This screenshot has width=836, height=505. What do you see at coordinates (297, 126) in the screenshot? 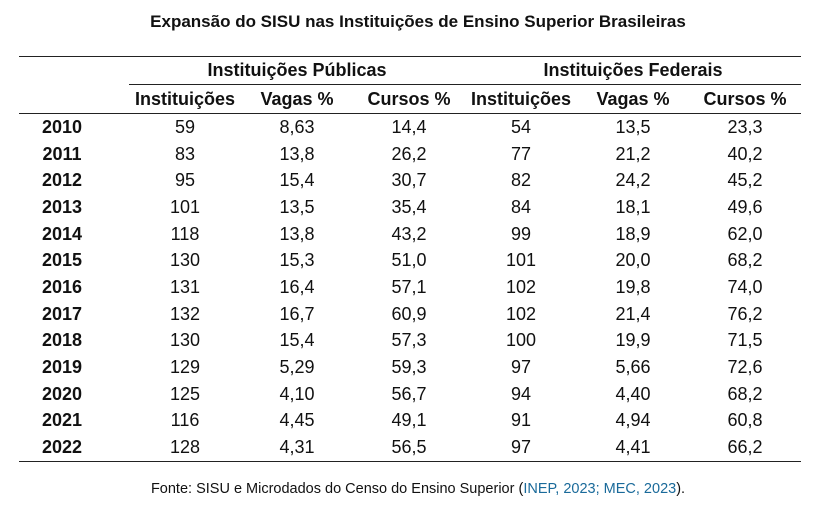
I see `table-cell: 8,63` at bounding box center [297, 126].